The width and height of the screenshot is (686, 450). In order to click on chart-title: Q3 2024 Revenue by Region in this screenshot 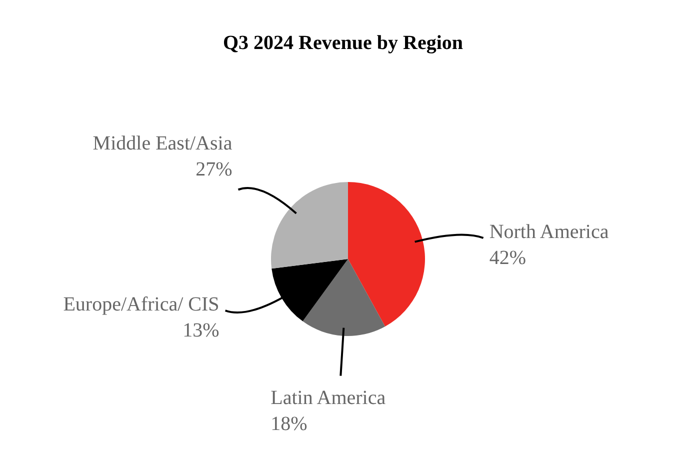, I will do `click(343, 43)`.